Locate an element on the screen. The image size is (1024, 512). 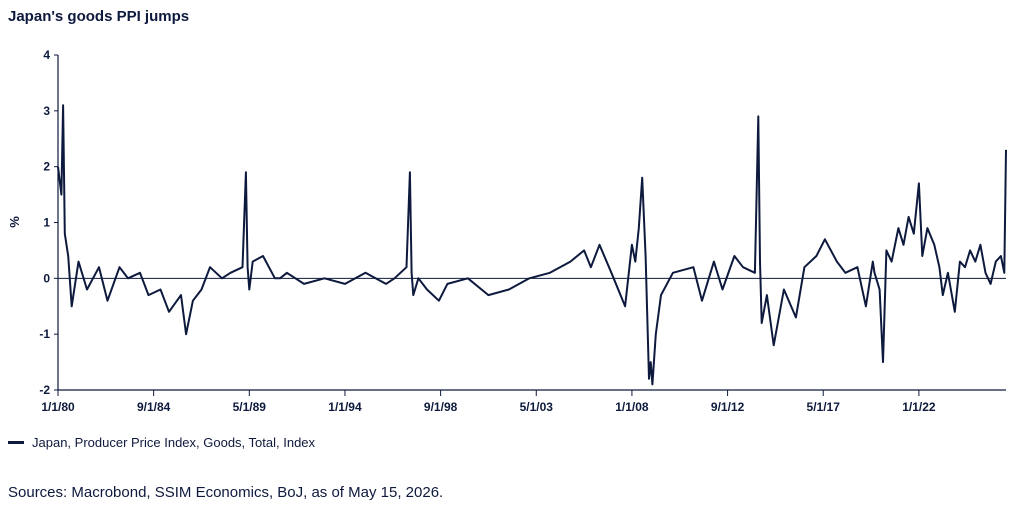
legend-swatch is located at coordinates (16, 442).